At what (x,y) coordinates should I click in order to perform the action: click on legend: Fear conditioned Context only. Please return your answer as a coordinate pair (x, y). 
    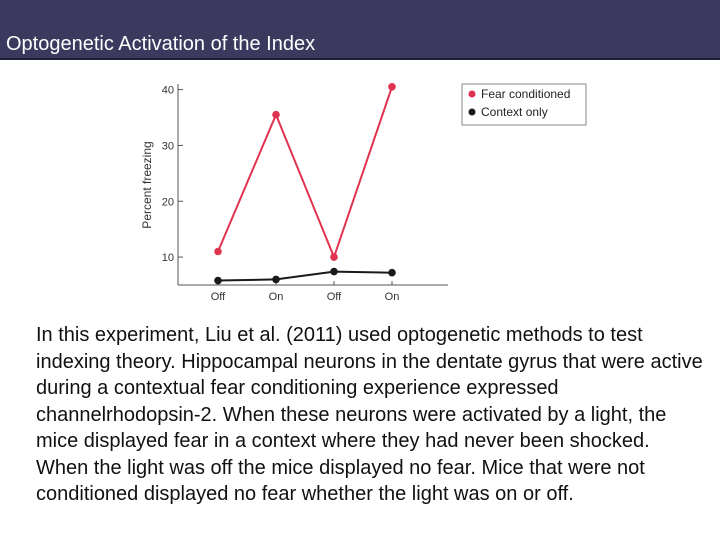
    Looking at the image, I should click on (524, 104).